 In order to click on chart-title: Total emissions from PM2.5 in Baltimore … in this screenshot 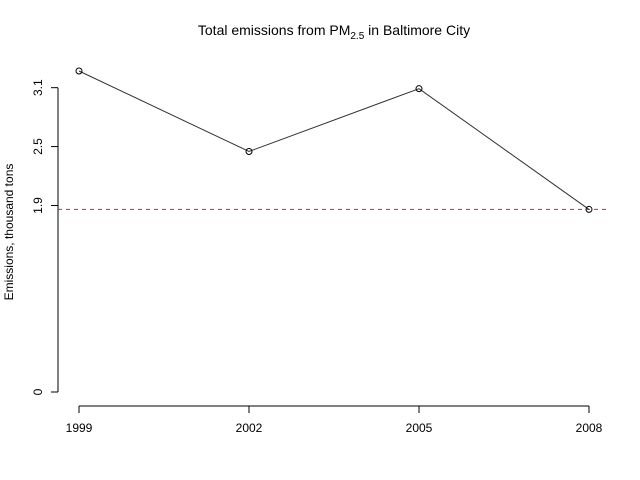, I will do `click(334, 32)`.